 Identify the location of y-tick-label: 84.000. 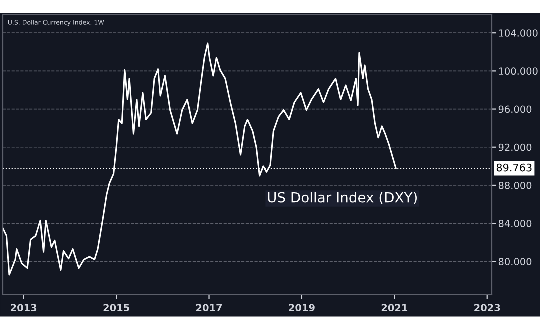
(515, 224).